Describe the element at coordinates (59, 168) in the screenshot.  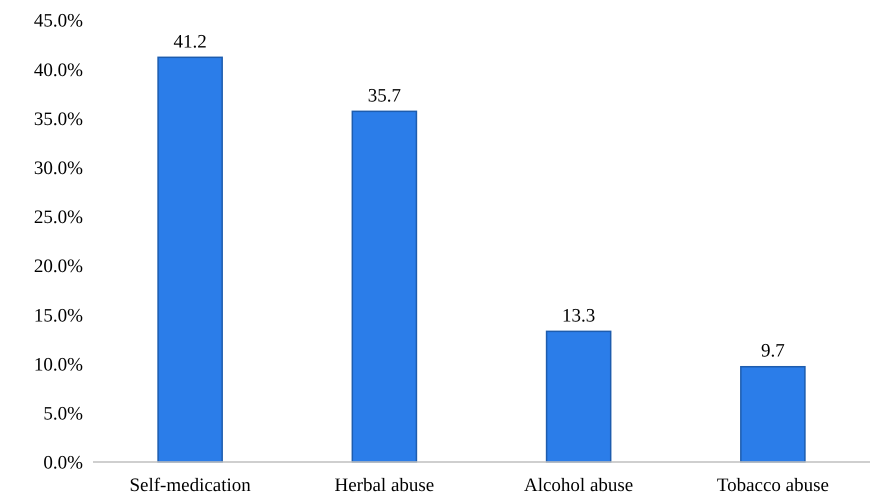
I see `y-tick-label: 30.0%` at that location.